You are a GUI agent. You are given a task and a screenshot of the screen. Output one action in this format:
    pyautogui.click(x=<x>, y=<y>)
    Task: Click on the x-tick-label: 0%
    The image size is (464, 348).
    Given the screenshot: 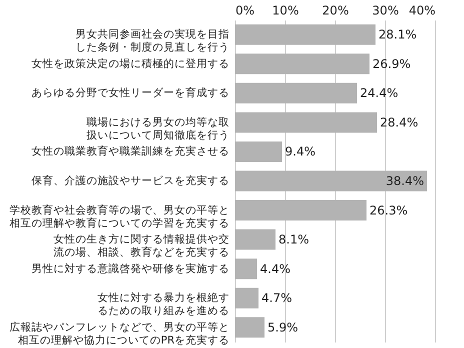 What is the action you would take?
    pyautogui.click(x=245, y=11)
    